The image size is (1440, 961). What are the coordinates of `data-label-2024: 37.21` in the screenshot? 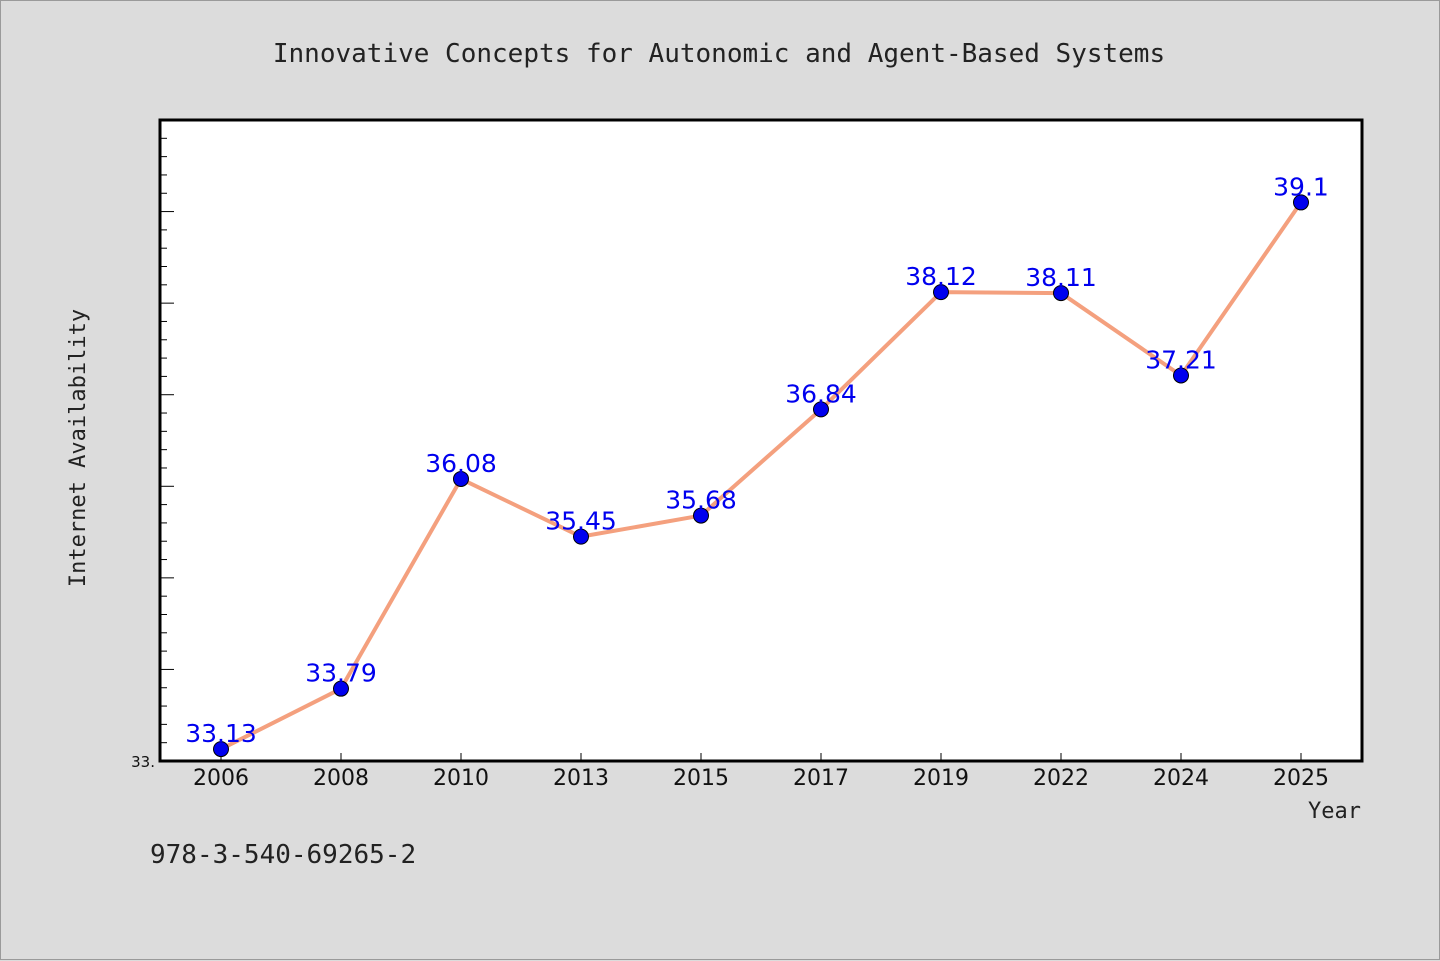 It's located at (1181, 359).